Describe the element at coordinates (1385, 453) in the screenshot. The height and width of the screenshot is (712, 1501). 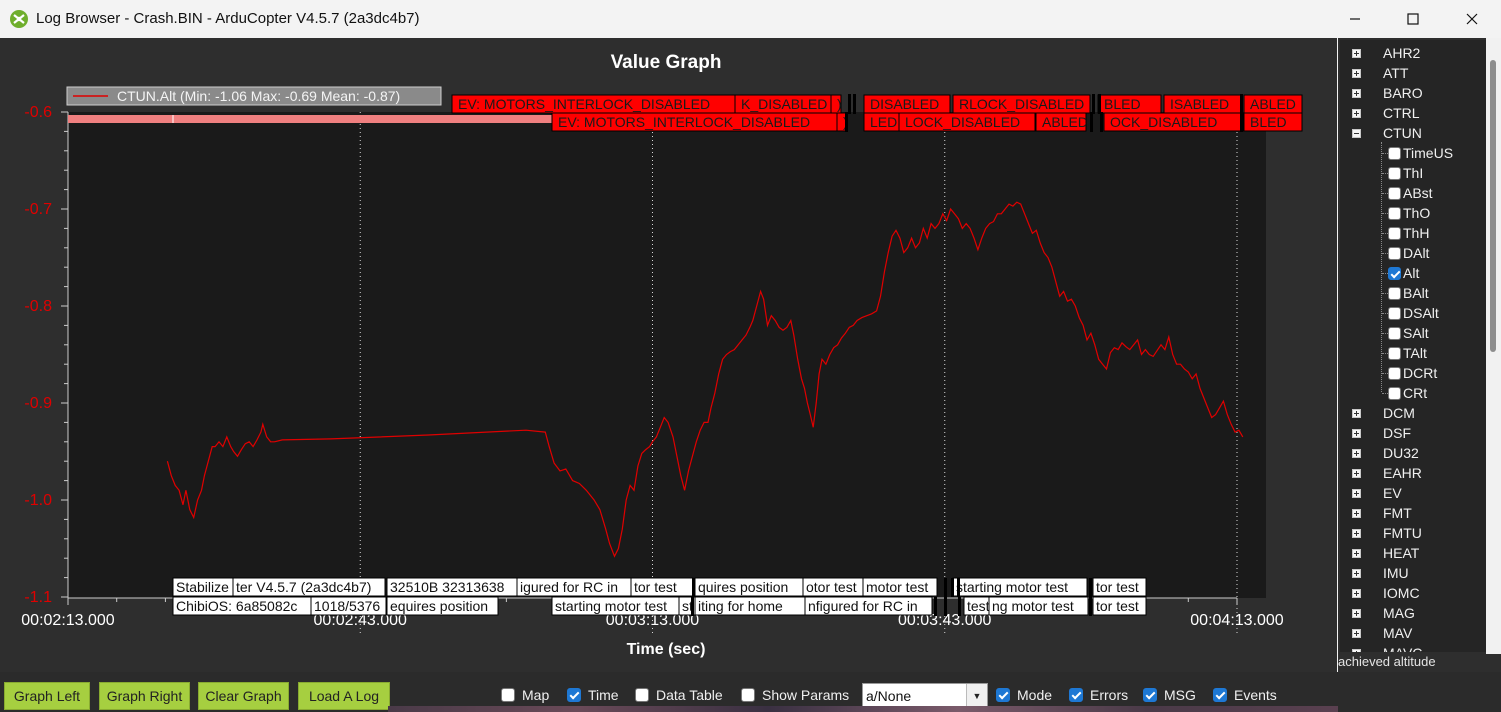
I see `tree-group-du32: DU32` at that location.